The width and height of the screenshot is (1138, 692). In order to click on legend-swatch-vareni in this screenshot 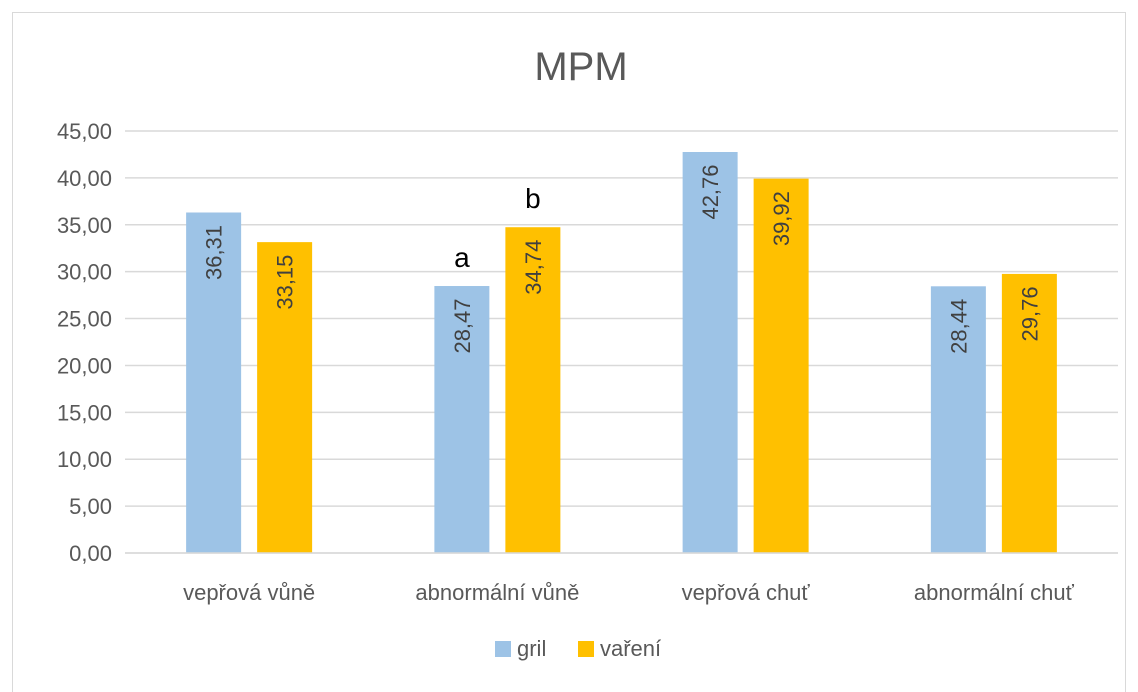, I will do `click(586, 649)`.